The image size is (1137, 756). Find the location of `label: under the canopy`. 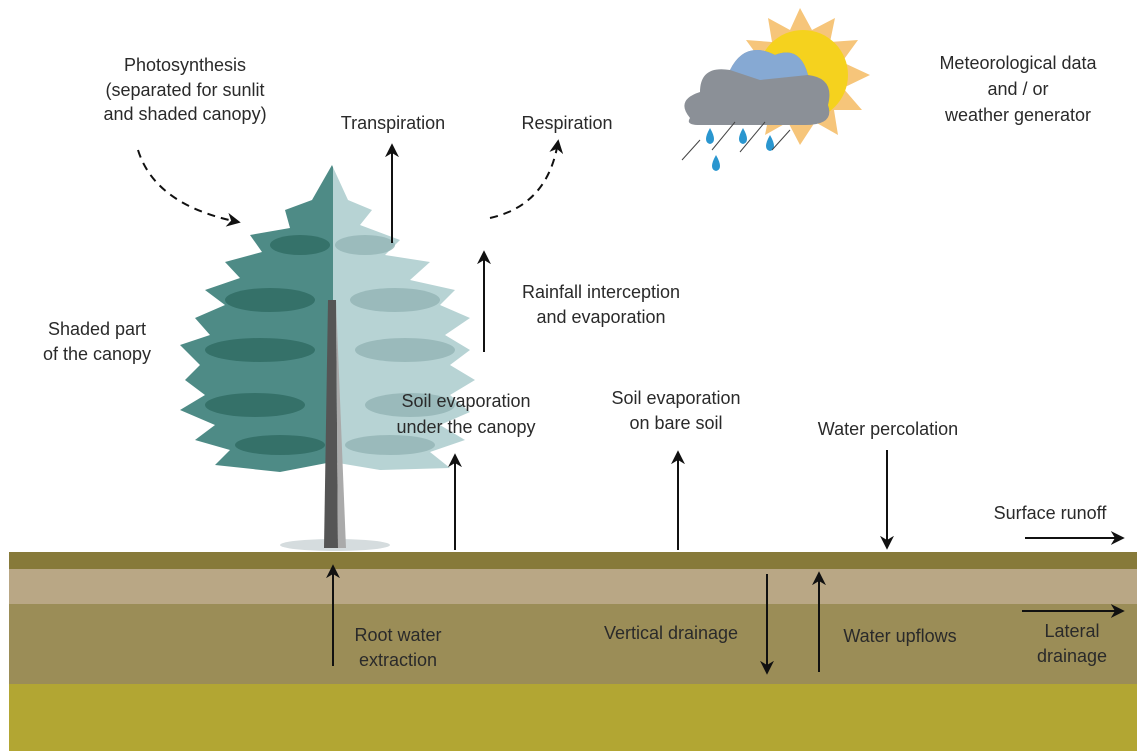

label: under the canopy is located at coordinates (465, 427).